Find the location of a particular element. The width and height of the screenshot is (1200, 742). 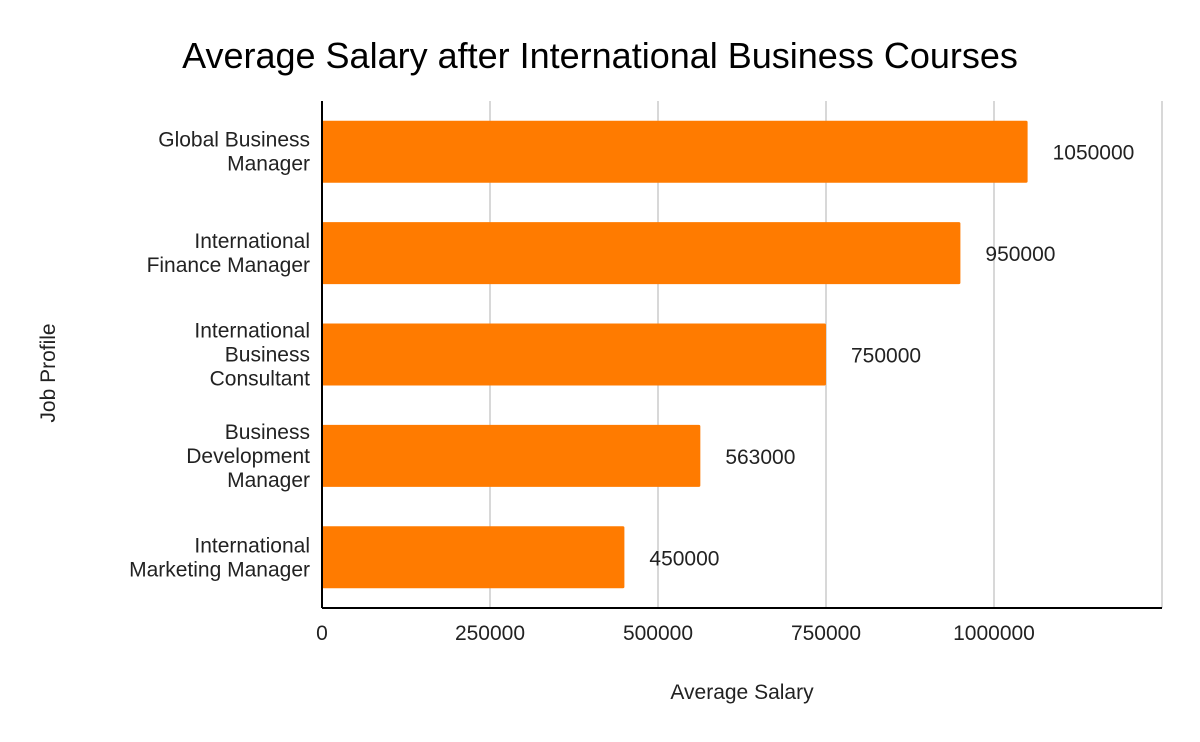

bar-value-label: 450000 is located at coordinates (684, 558).